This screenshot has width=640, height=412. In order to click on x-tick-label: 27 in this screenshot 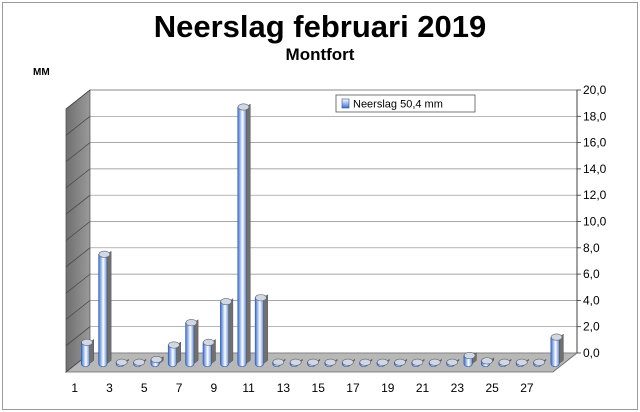, I will do `click(527, 388)`.